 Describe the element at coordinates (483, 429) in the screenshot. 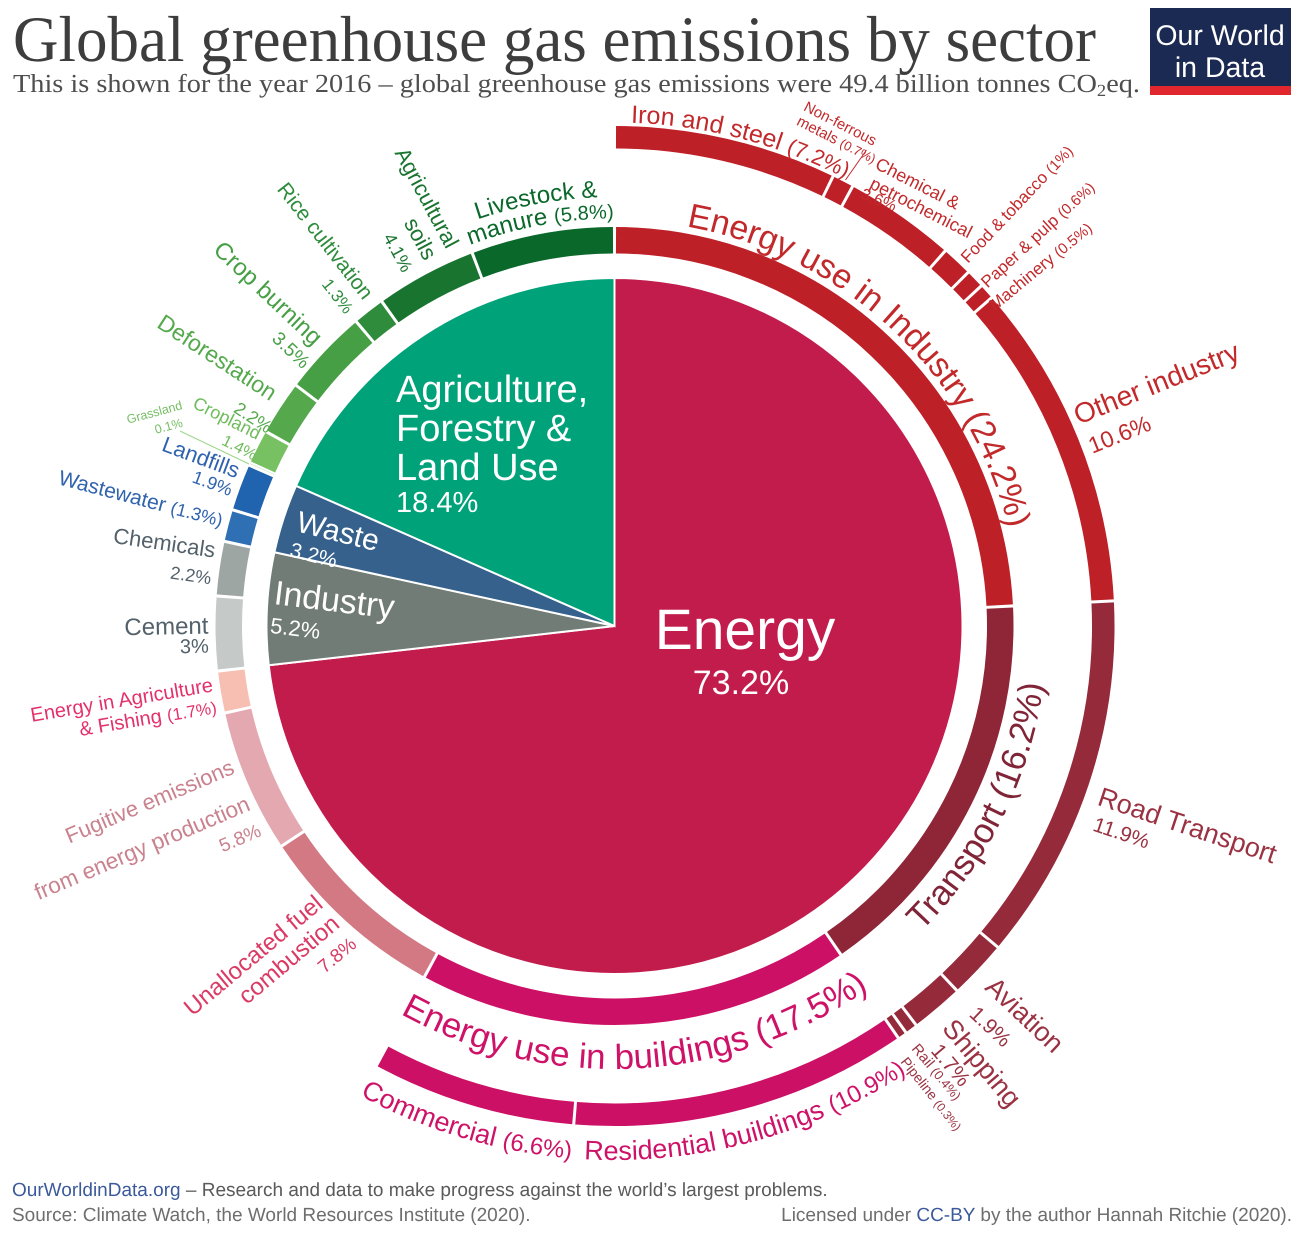

I see `svg-text: Forestry &` at that location.